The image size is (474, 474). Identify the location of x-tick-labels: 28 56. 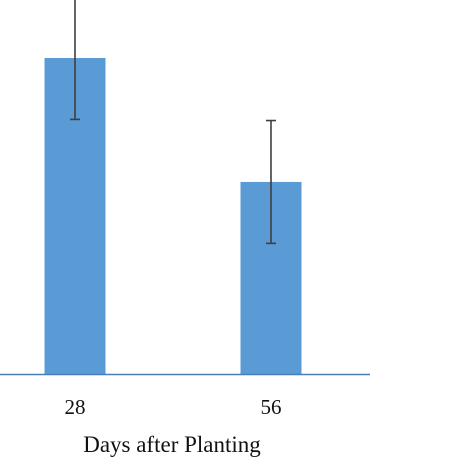
(173, 407).